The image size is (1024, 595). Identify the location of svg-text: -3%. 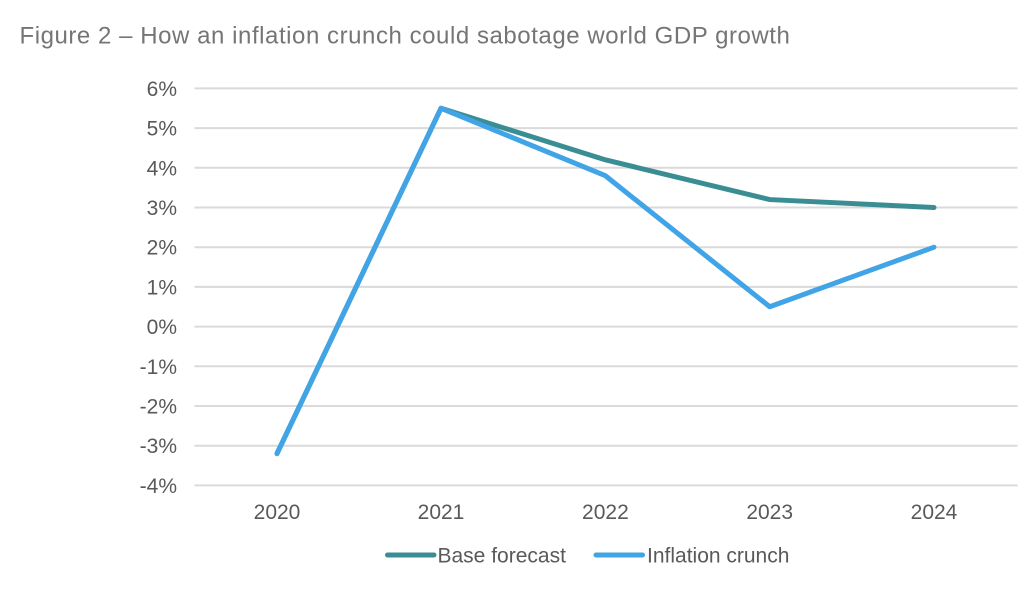
(158, 446).